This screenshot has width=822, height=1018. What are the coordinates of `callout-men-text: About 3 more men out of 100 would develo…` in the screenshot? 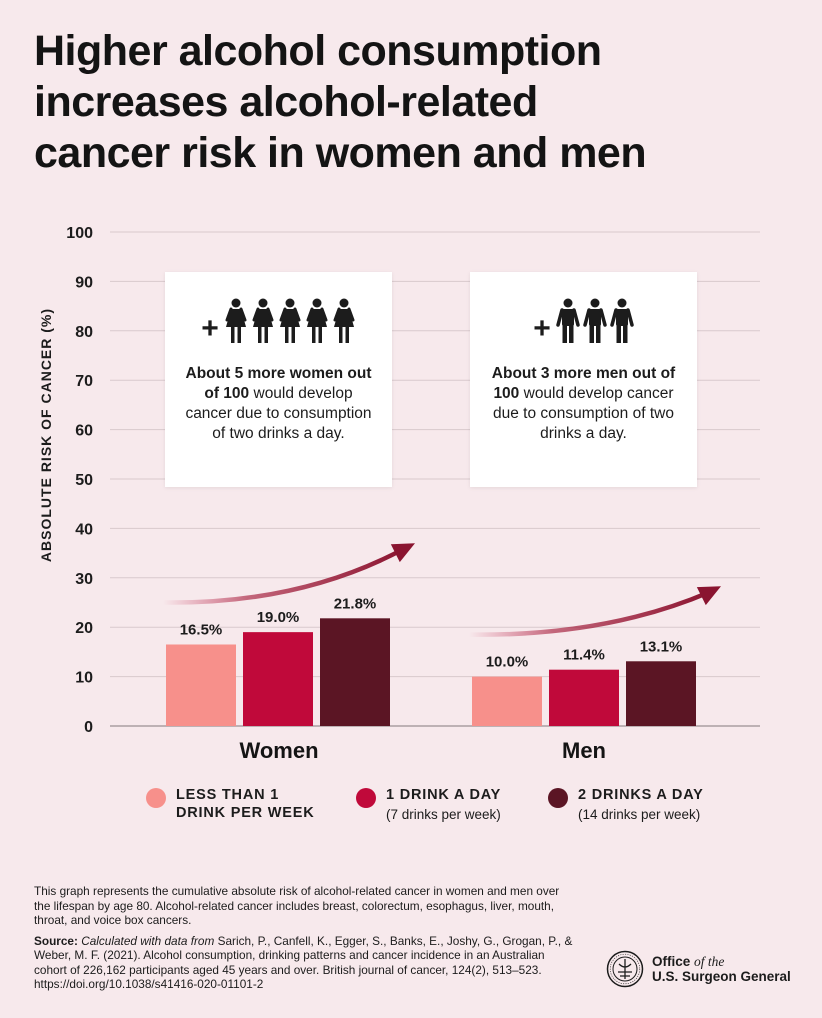 It's located at (583, 404).